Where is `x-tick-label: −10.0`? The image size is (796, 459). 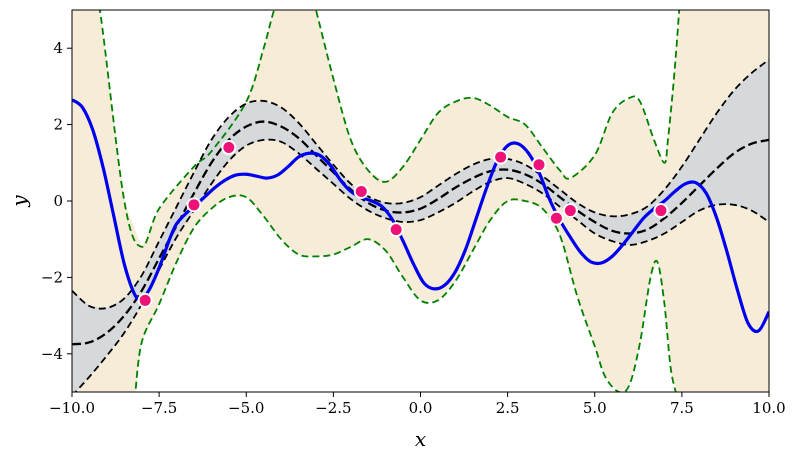
x-tick-label: −10.0 is located at coordinates (72, 408).